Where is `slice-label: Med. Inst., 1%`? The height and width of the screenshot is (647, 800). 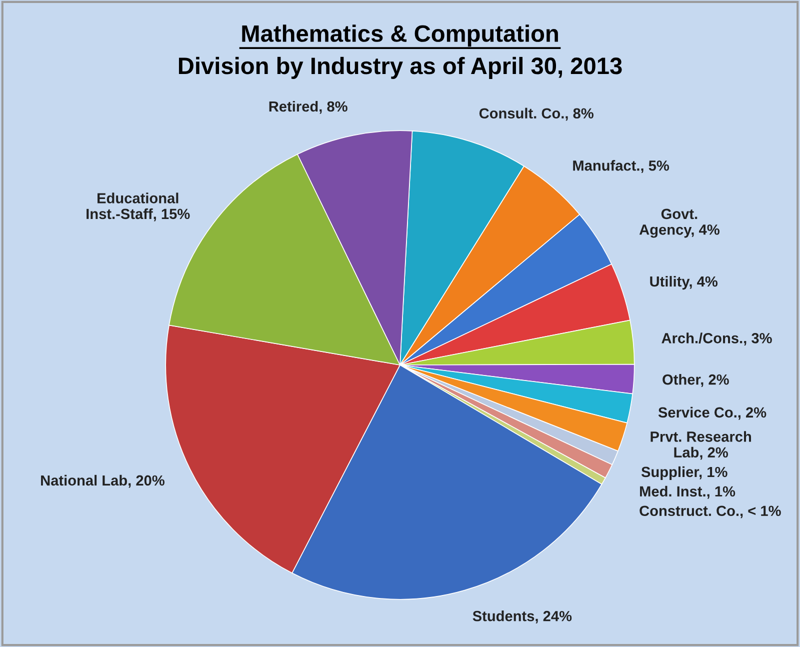 slice-label: Med. Inst., 1% is located at coordinates (688, 492).